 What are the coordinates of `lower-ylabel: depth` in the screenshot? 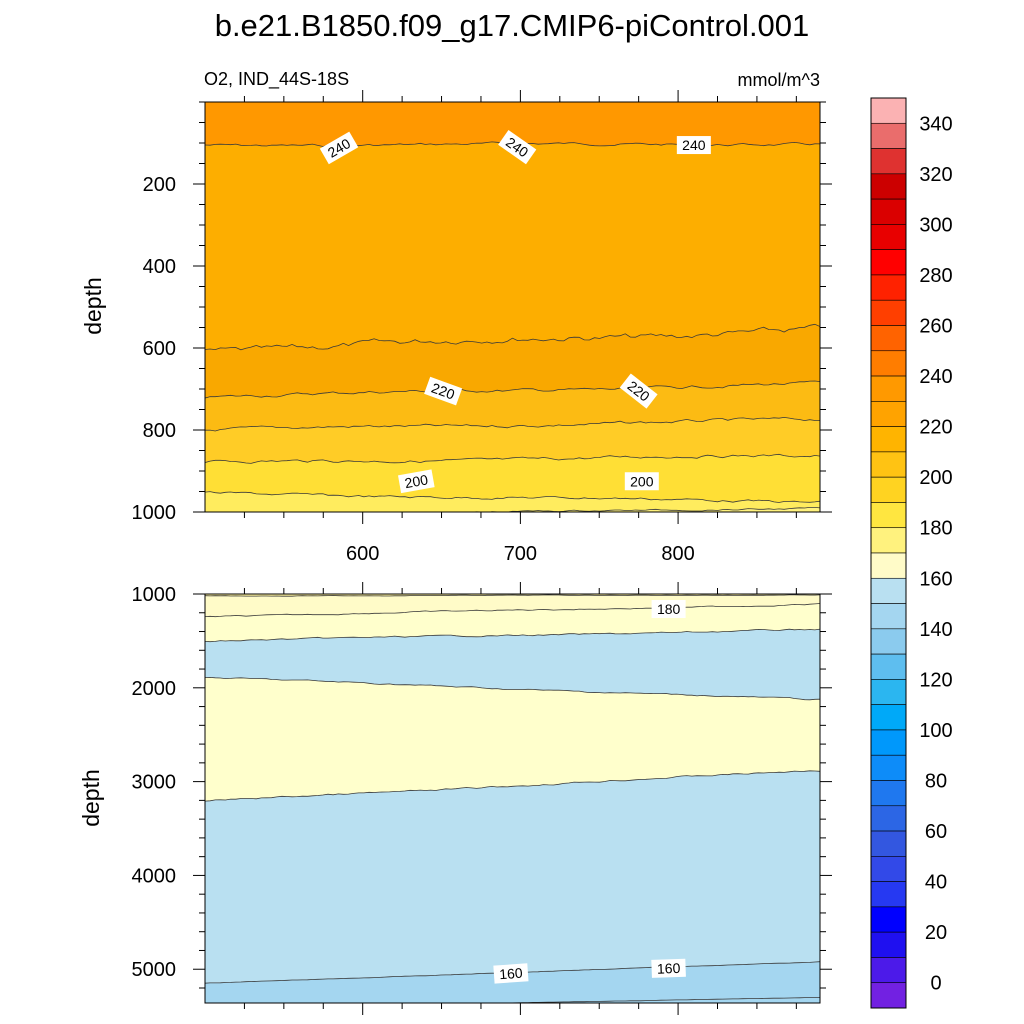 It's located at (91, 798).